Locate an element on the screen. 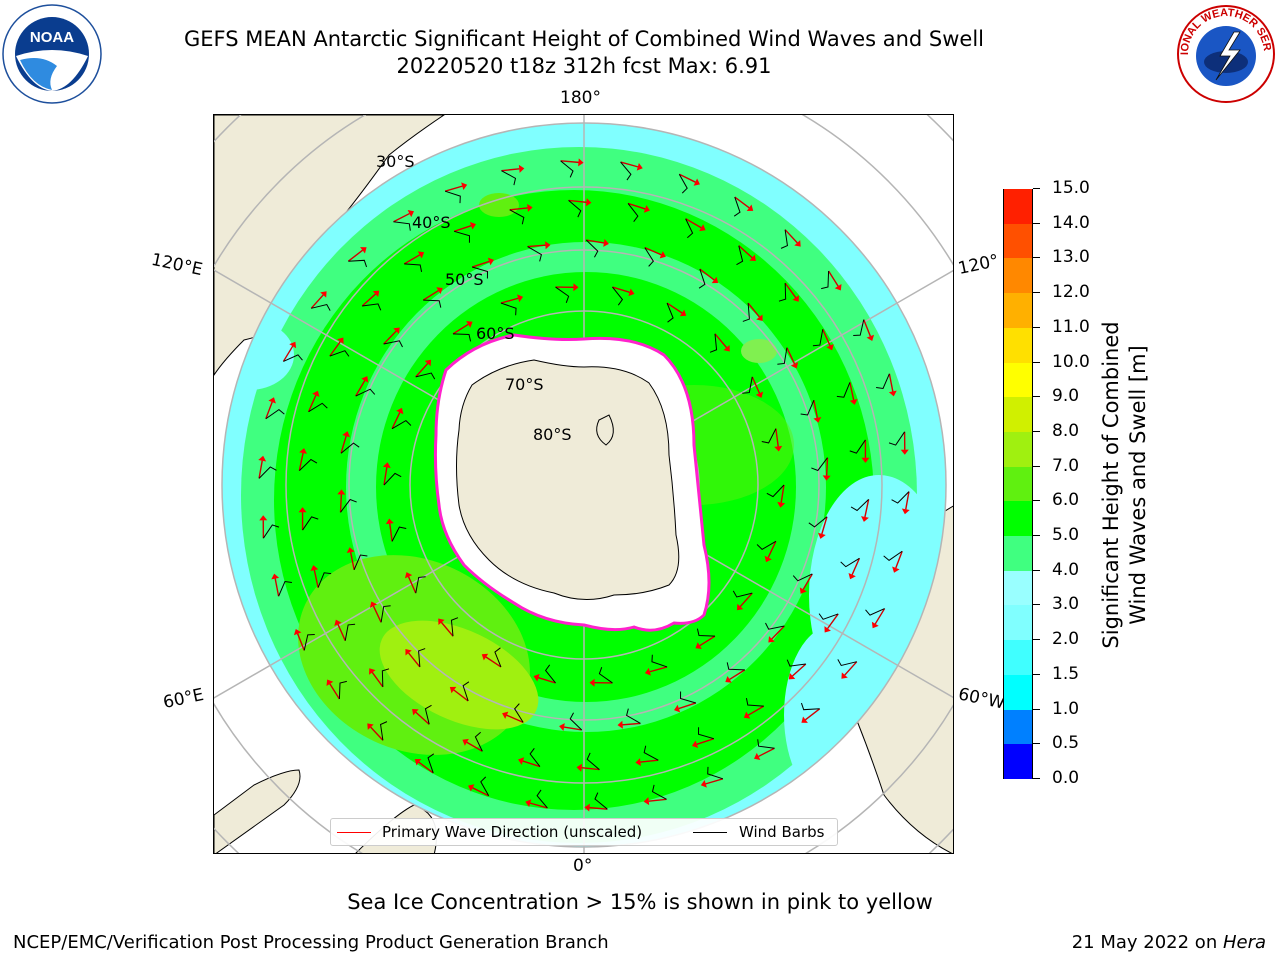  footer-host: Hera is located at coordinates (1244, 942).